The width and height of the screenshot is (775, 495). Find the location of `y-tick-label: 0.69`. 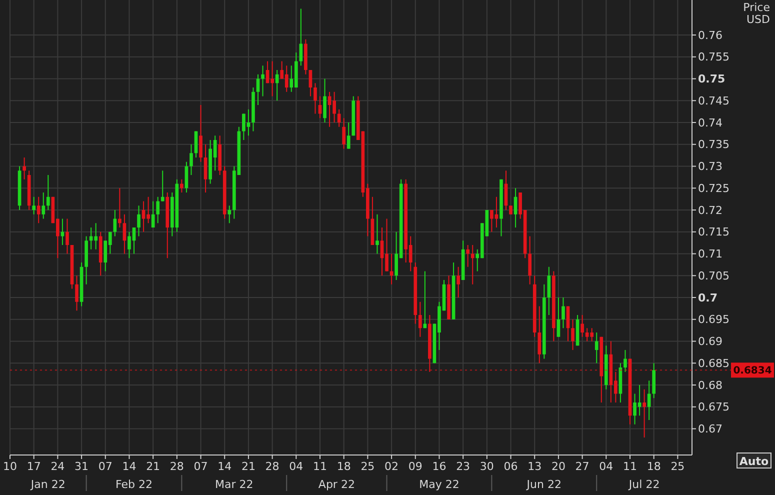

y-tick-label: 0.69 is located at coordinates (710, 341).